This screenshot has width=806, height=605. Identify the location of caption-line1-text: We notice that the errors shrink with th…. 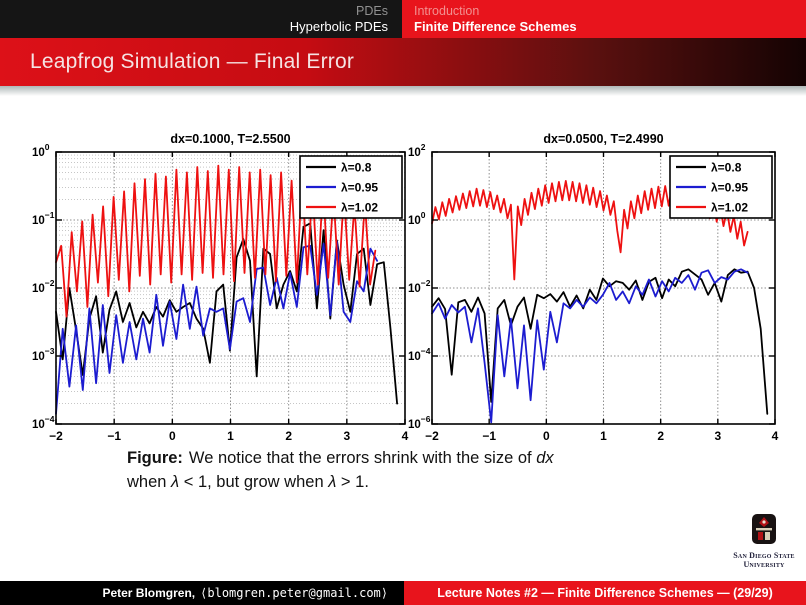
(362, 458).